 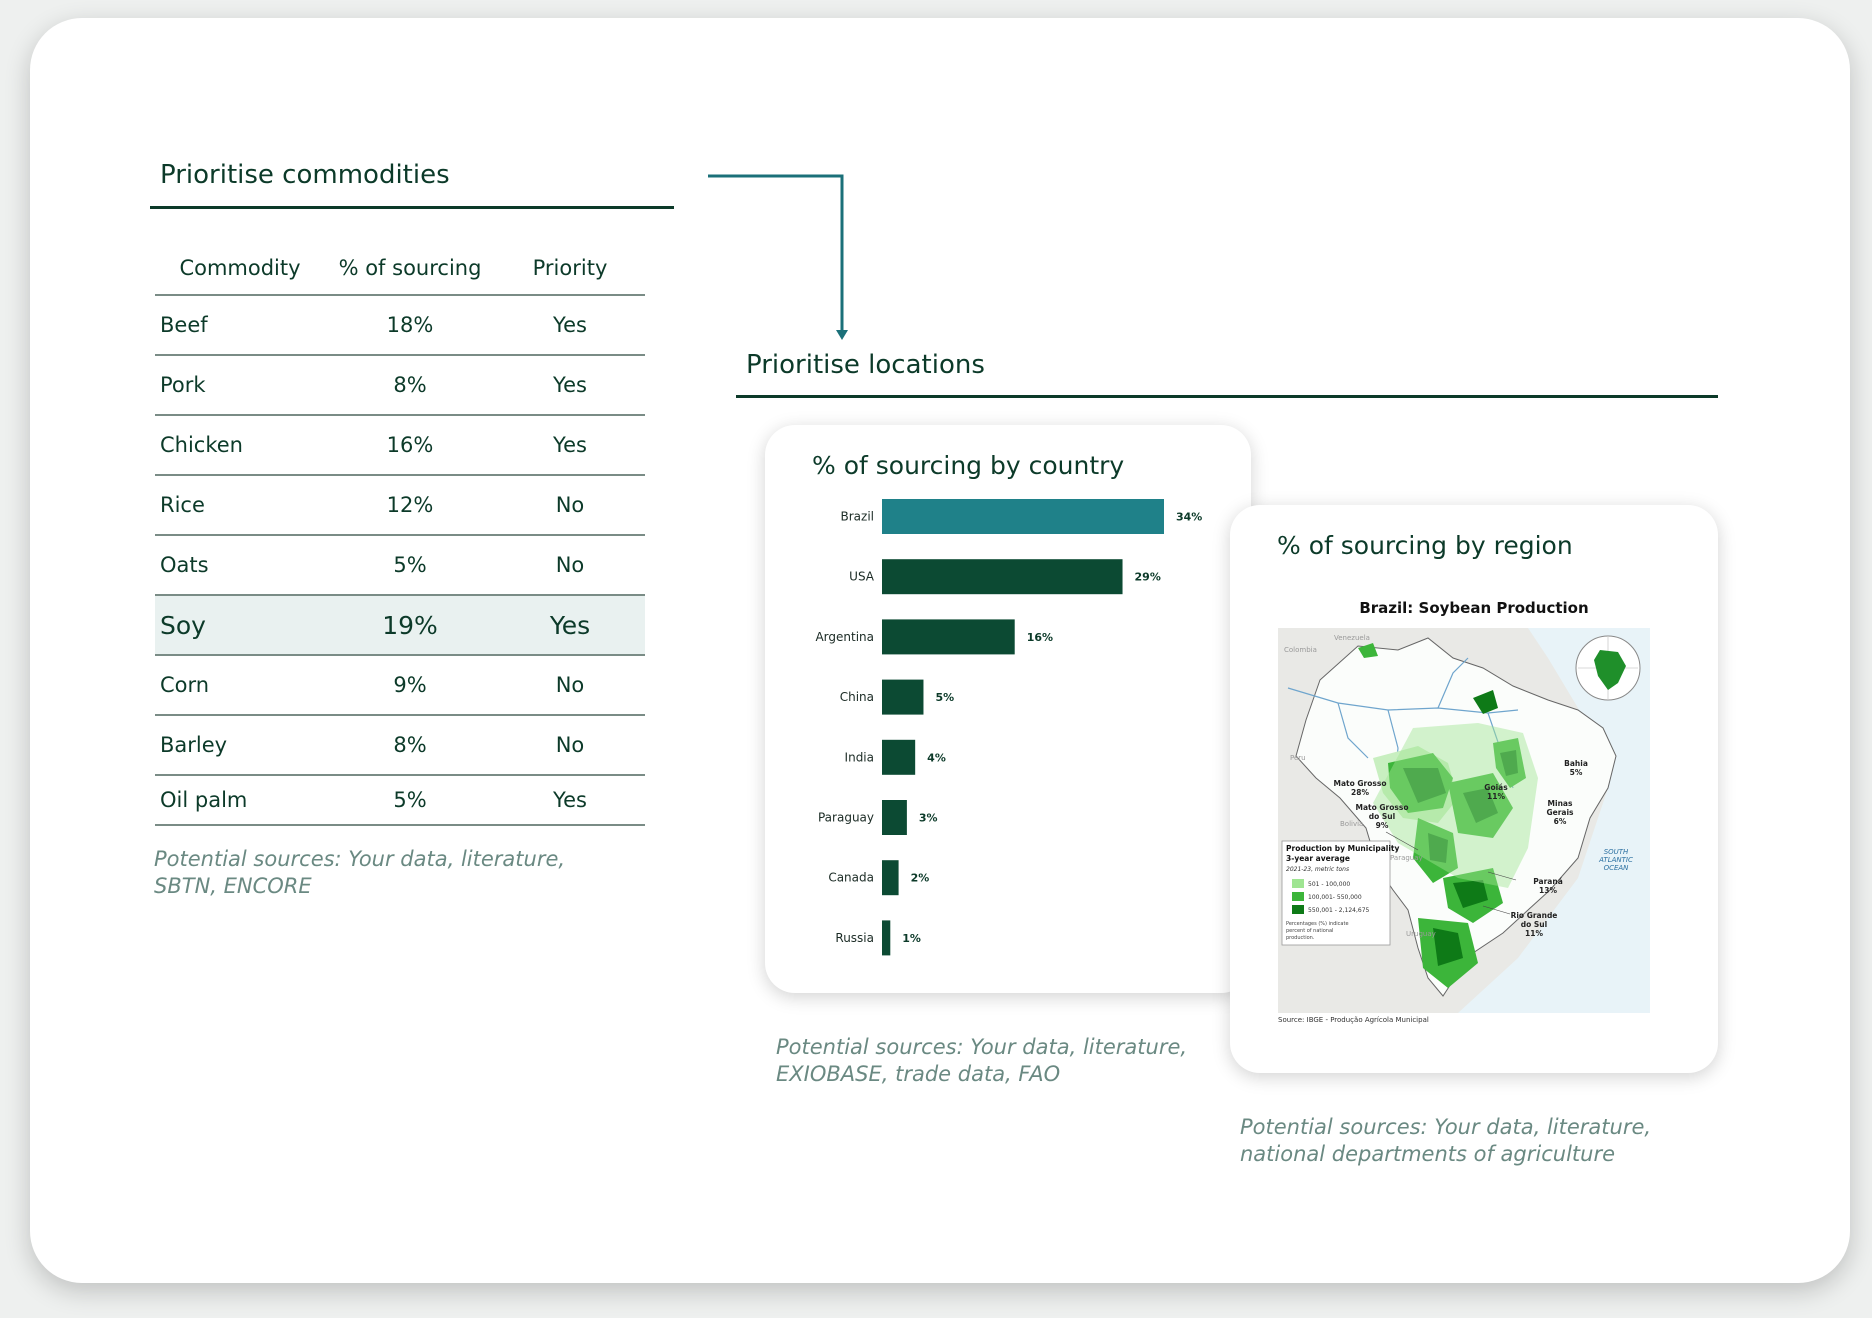 What do you see at coordinates (410, 269) in the screenshot?
I see `header-pct: % of sourcing` at bounding box center [410, 269].